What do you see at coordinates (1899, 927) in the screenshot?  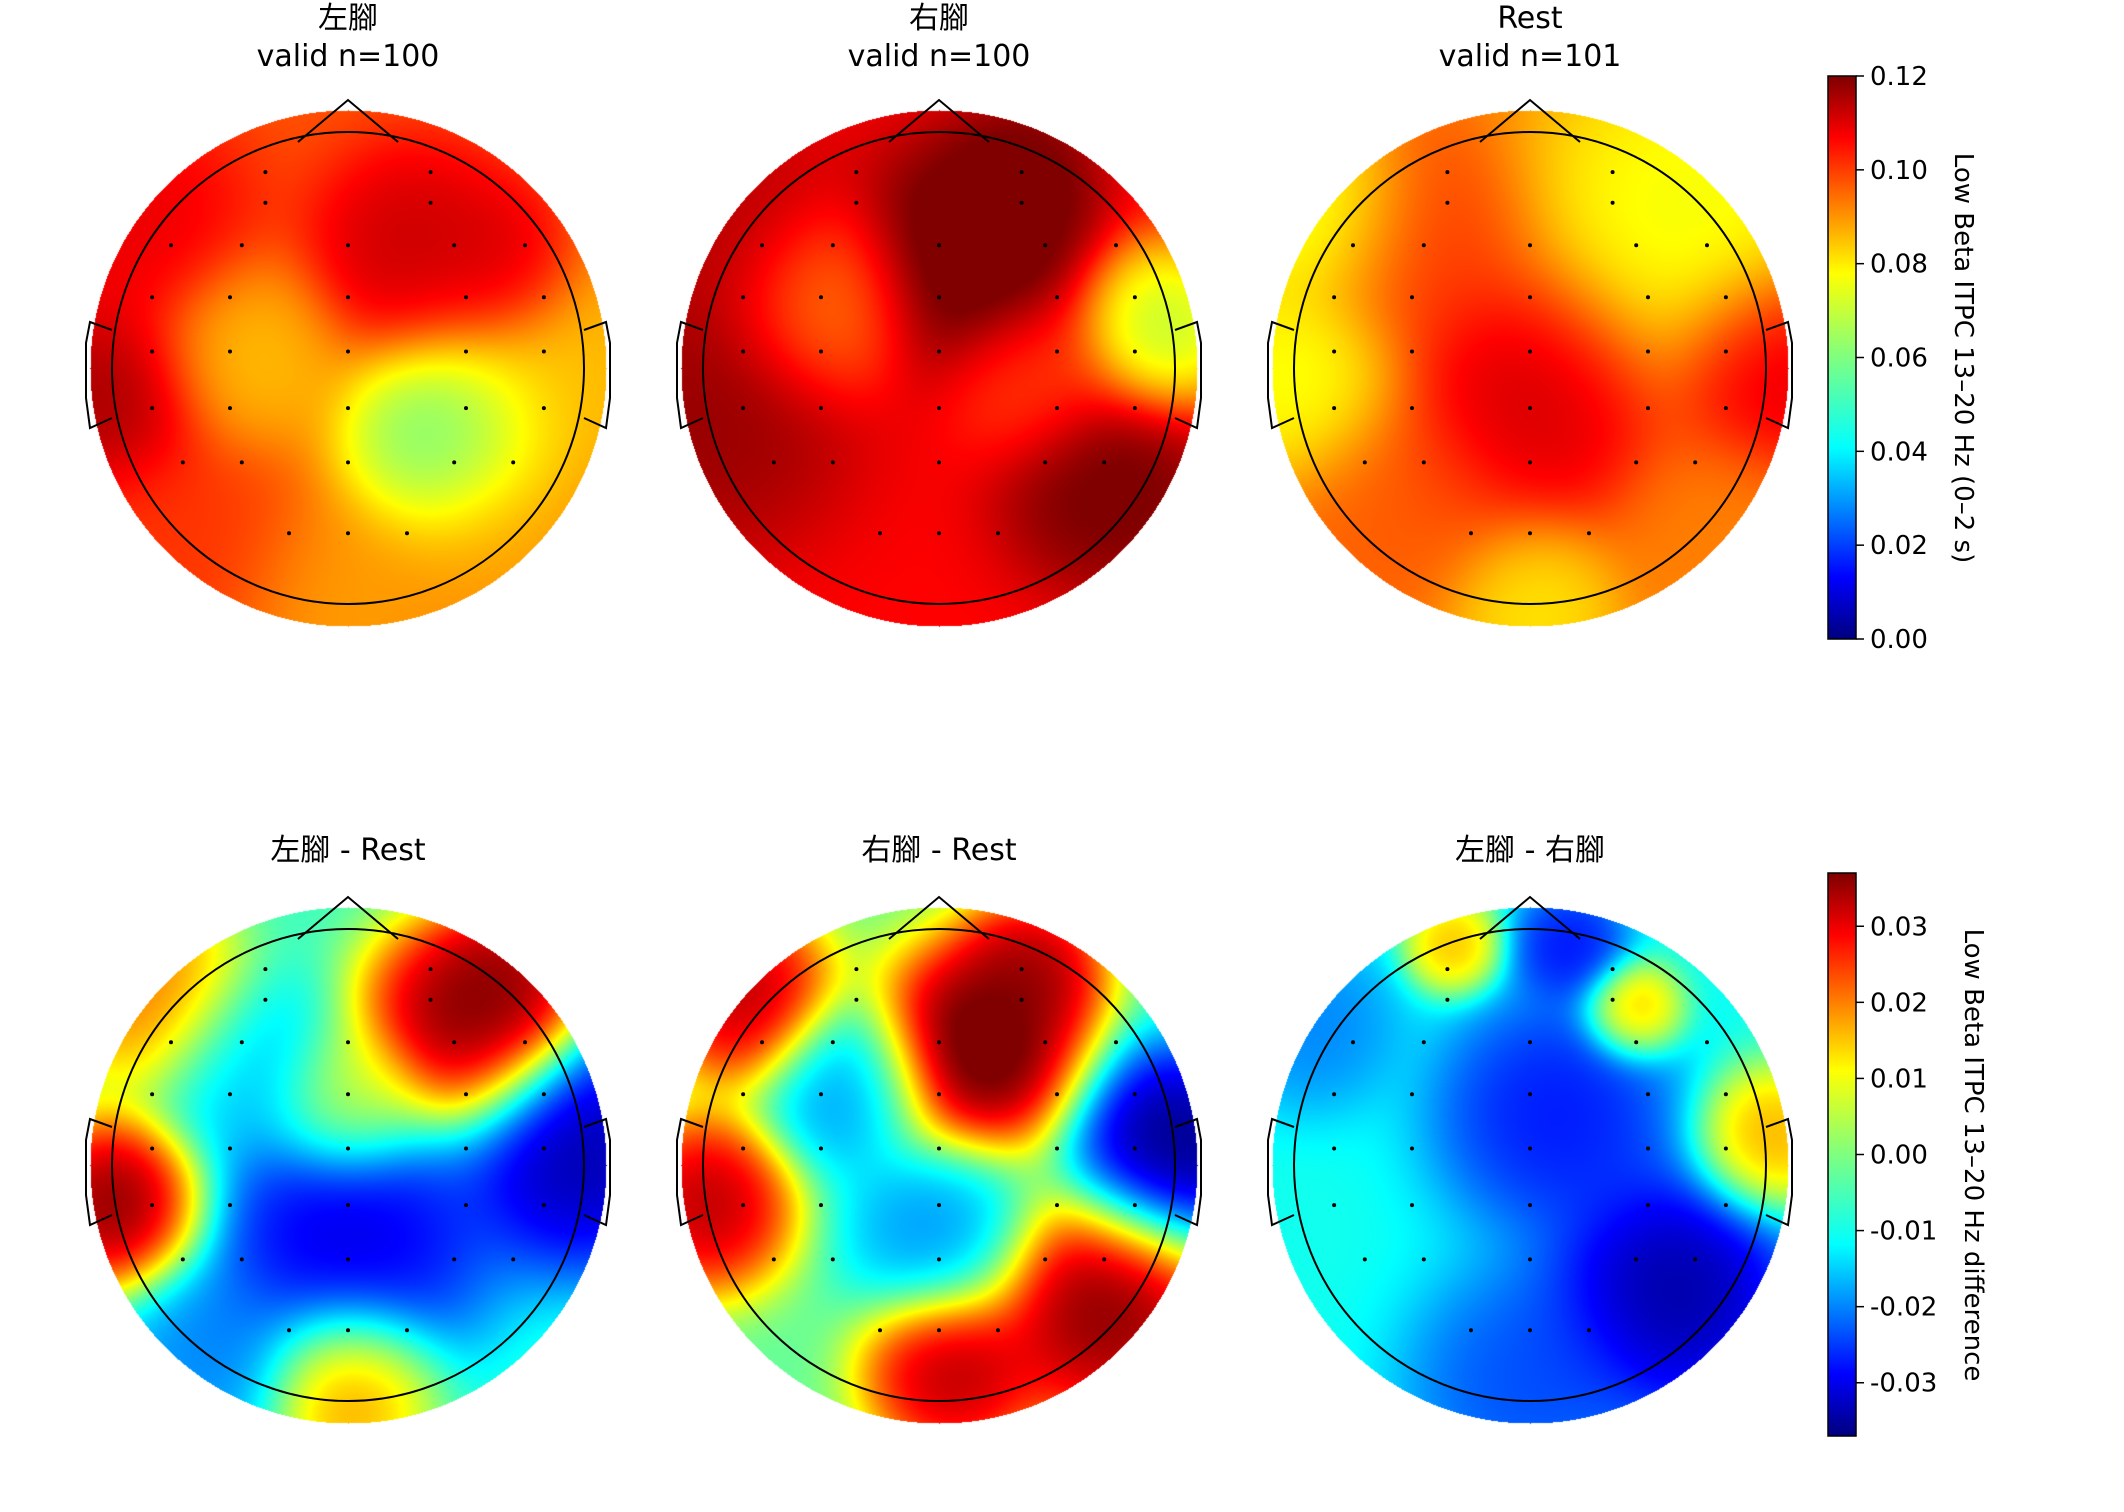 I see `colorbar-tick-label: 0.03` at bounding box center [1899, 927].